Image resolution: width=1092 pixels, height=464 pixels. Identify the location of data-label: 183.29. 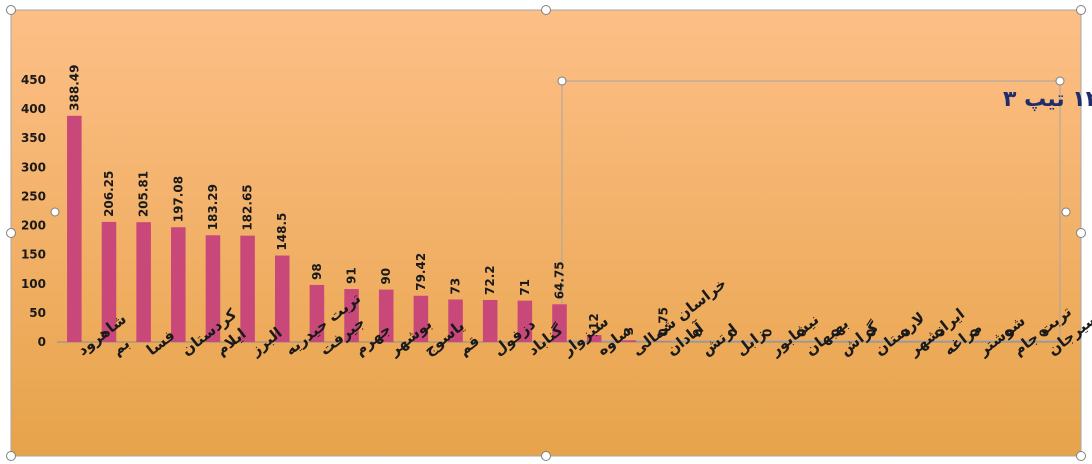
(213, 207).